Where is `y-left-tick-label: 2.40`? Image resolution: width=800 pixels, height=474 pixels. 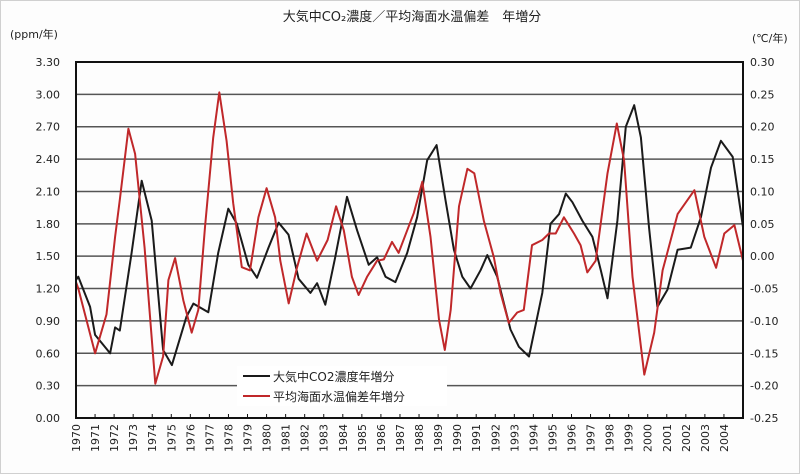 y-left-tick-label: 2.40 is located at coordinates (48, 159).